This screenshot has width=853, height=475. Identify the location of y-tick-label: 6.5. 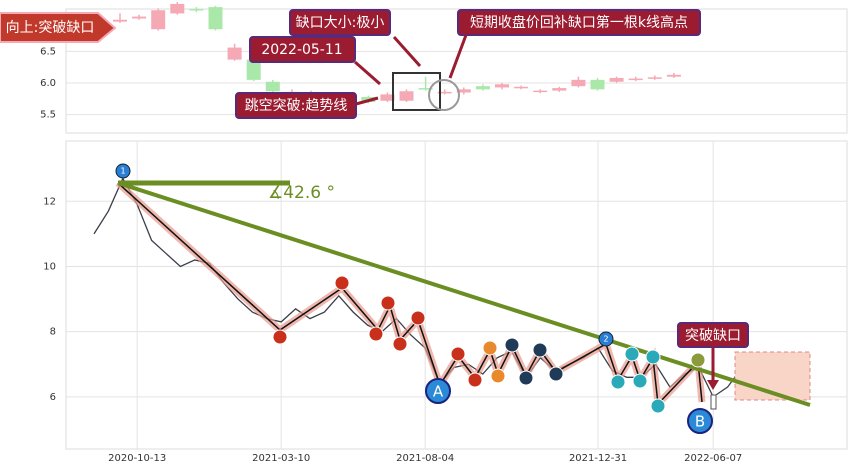
(48, 51).